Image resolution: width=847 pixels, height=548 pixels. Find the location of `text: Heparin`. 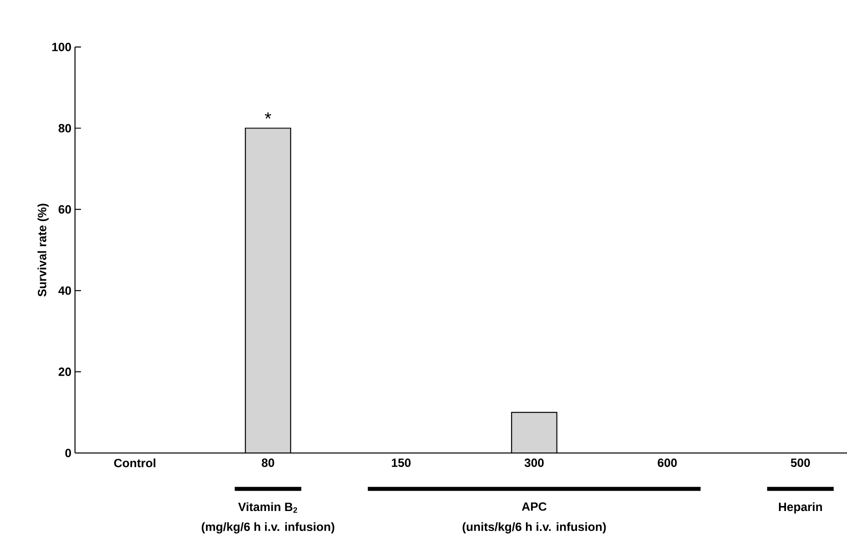

text: Heparin is located at coordinates (800, 508).